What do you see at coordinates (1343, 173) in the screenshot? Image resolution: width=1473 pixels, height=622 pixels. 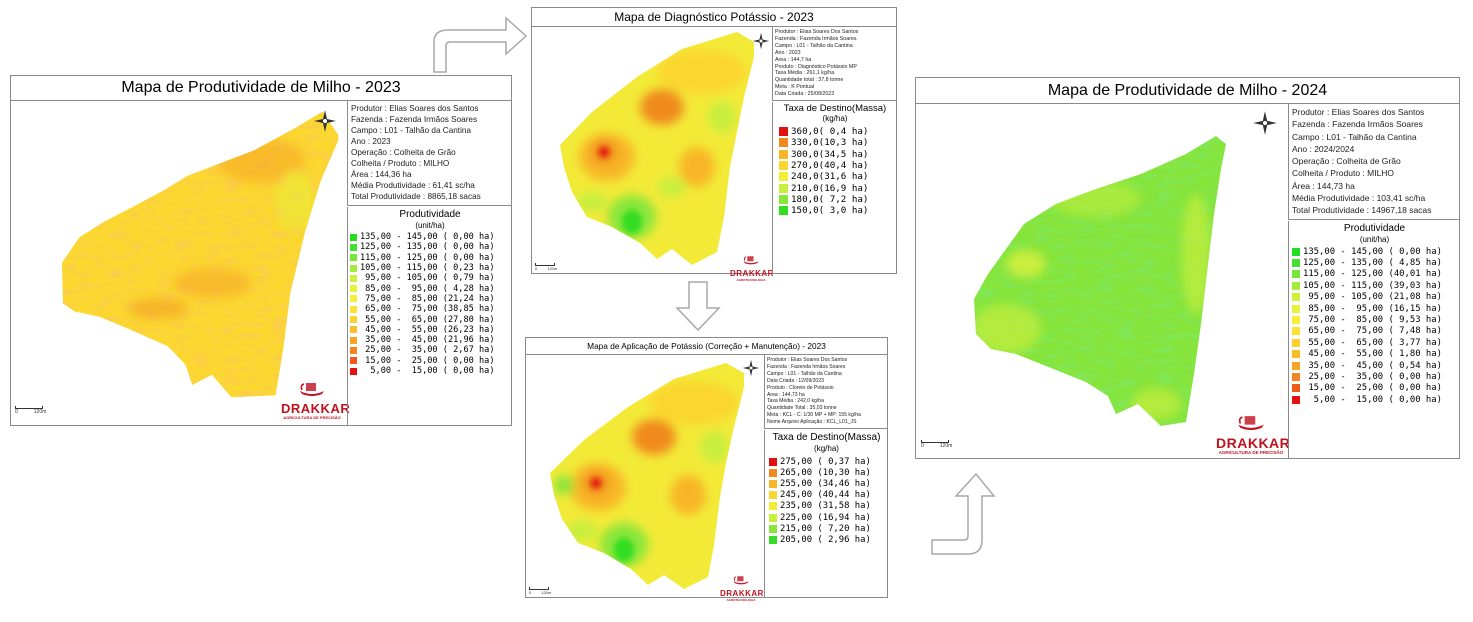 I see `info-line: Colheita / Produto : MILHO` at bounding box center [1343, 173].